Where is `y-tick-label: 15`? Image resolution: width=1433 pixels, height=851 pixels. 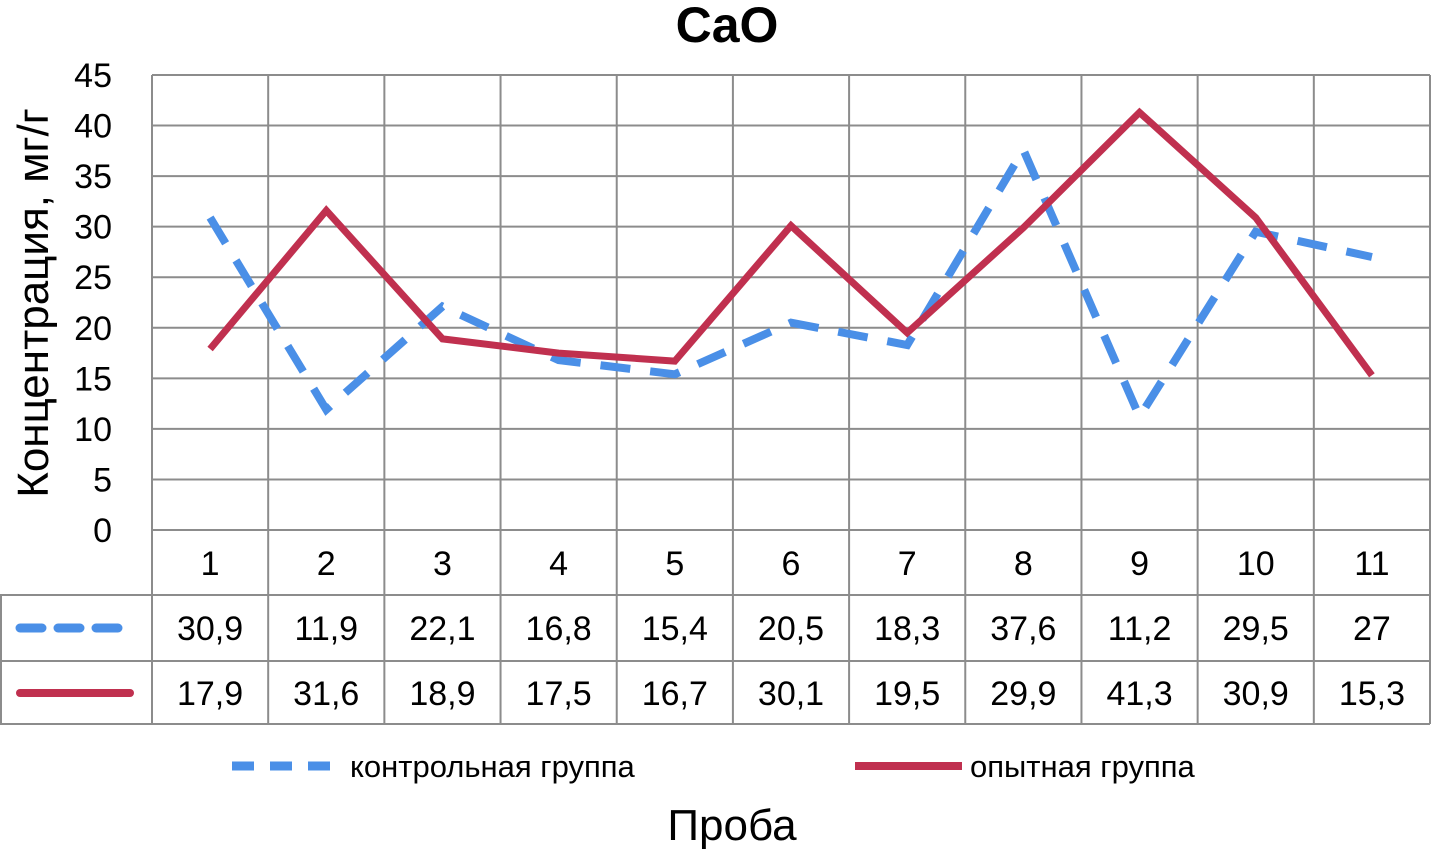
y-tick-label: 15 is located at coordinates (93, 379).